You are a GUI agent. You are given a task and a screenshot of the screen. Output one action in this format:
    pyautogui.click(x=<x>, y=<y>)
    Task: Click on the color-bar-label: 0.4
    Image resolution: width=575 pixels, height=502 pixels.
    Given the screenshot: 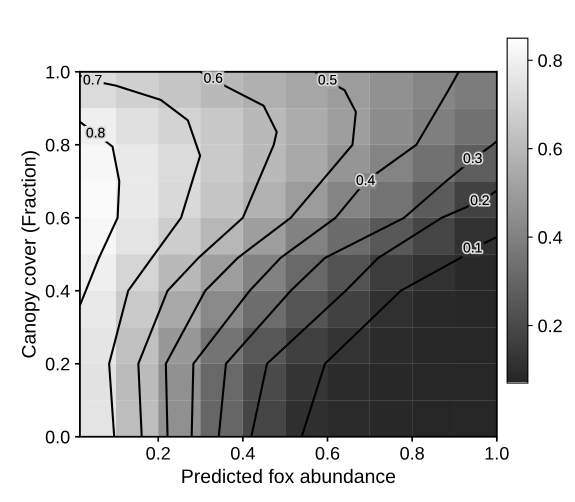 What is the action you would take?
    pyautogui.click(x=550, y=237)
    